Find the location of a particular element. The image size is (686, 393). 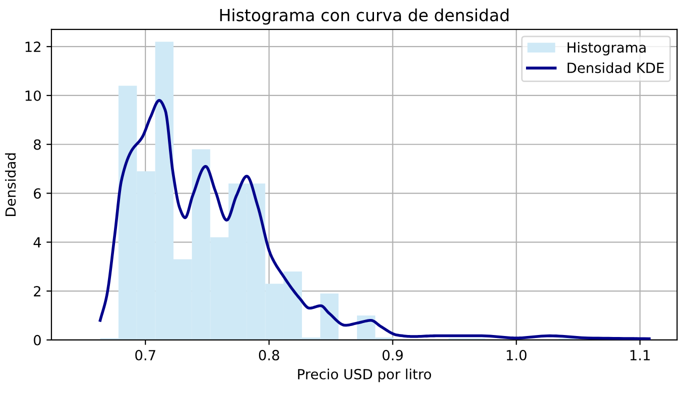

y-tick-label: 4 is located at coordinates (37, 242).